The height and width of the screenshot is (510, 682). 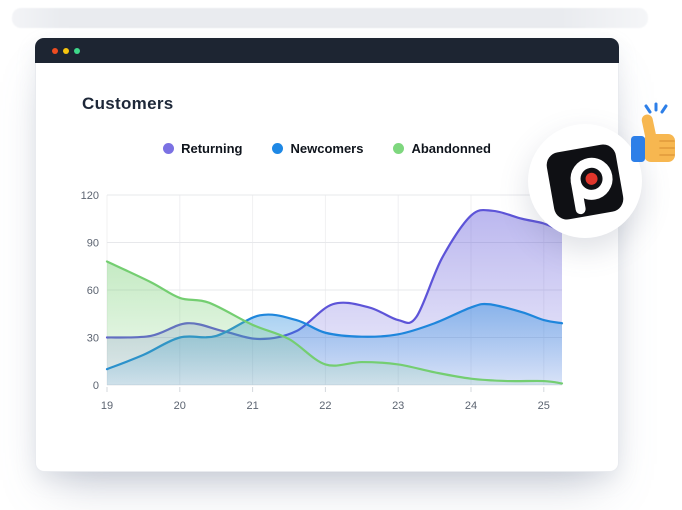 I want to click on legend-item-returning: Returning, so click(x=202, y=148).